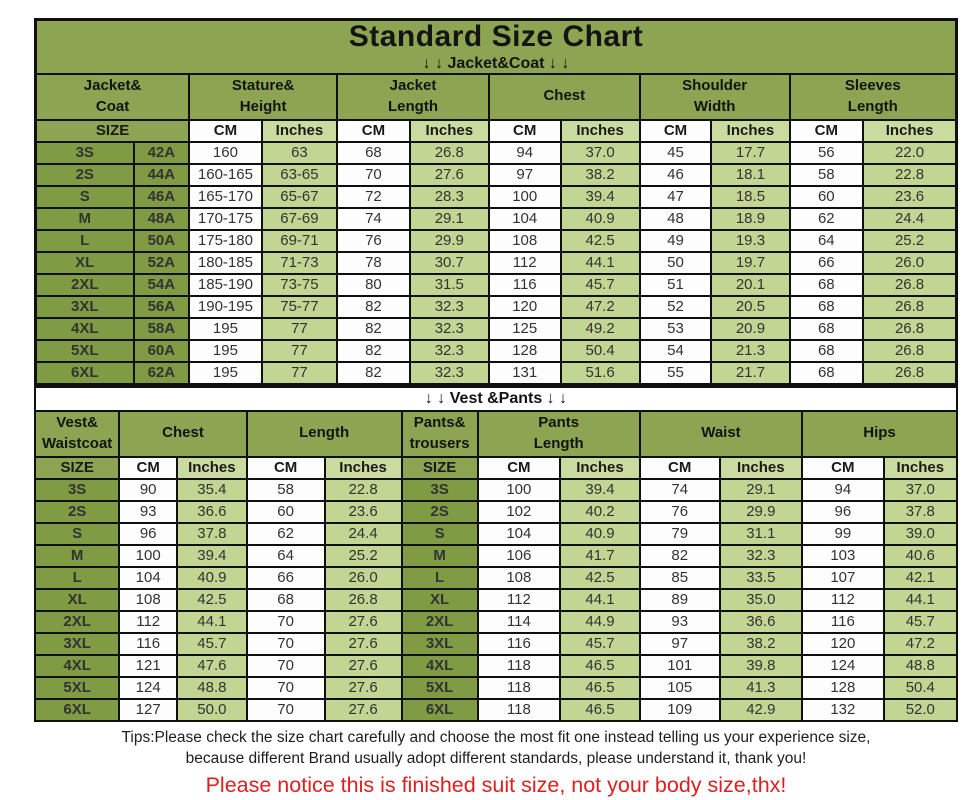  Describe the element at coordinates (77, 599) in the screenshot. I see `cell-size: XL` at that location.